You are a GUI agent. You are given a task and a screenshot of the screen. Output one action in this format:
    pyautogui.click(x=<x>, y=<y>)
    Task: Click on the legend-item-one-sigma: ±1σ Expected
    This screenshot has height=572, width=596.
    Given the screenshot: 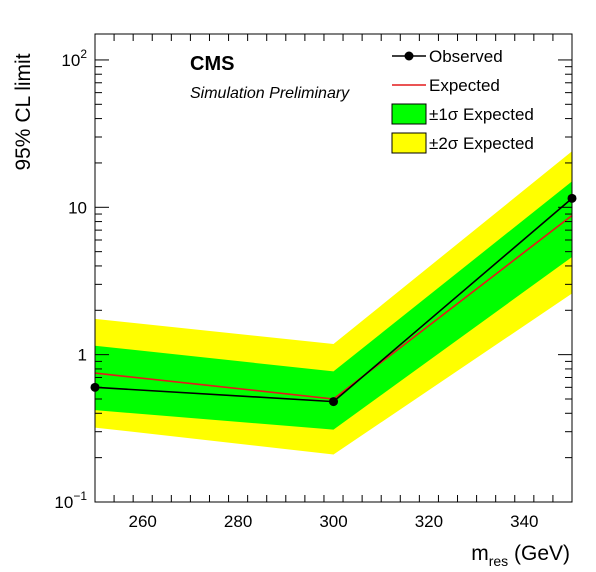 What is the action you would take?
    pyautogui.click(x=462, y=114)
    